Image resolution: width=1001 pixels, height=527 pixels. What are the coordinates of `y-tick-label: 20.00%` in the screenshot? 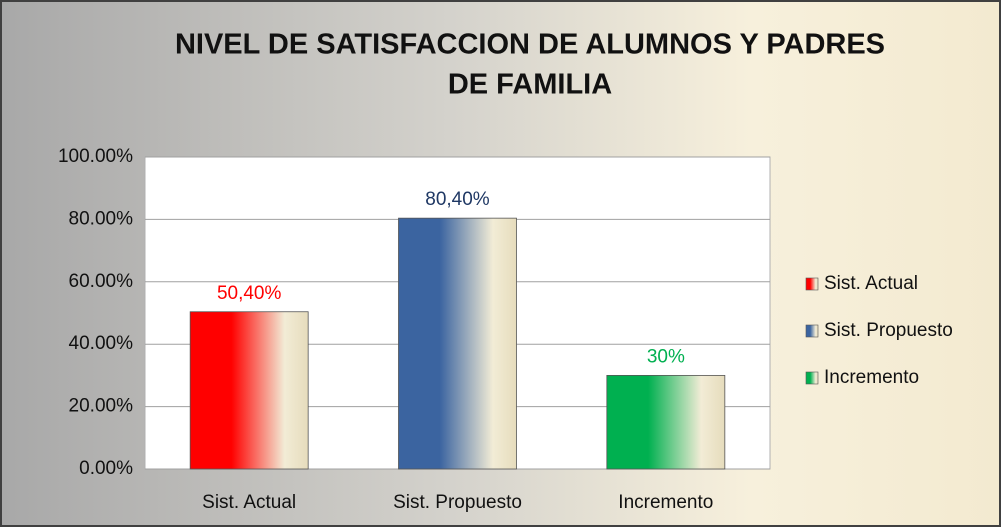 It's located at (101, 406).